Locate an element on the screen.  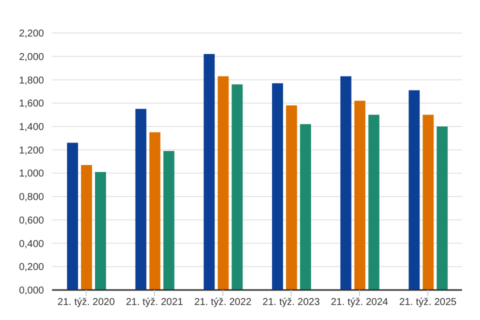
y-tick-label: 1,800 is located at coordinates (31, 80).